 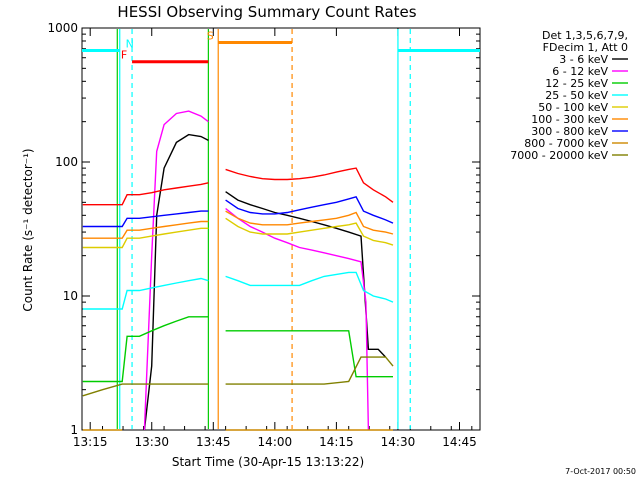 What do you see at coordinates (275, 442) in the screenshot?
I see `x-tick-label: 14:00` at bounding box center [275, 442].